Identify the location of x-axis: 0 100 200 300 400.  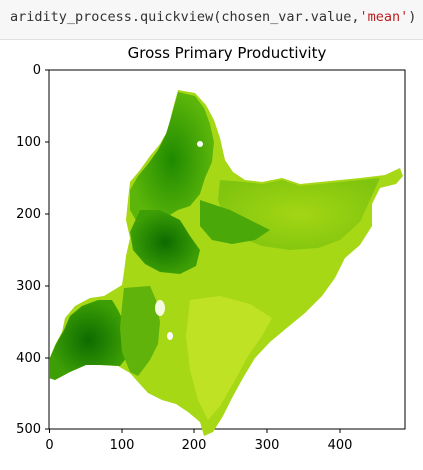
(198, 441).